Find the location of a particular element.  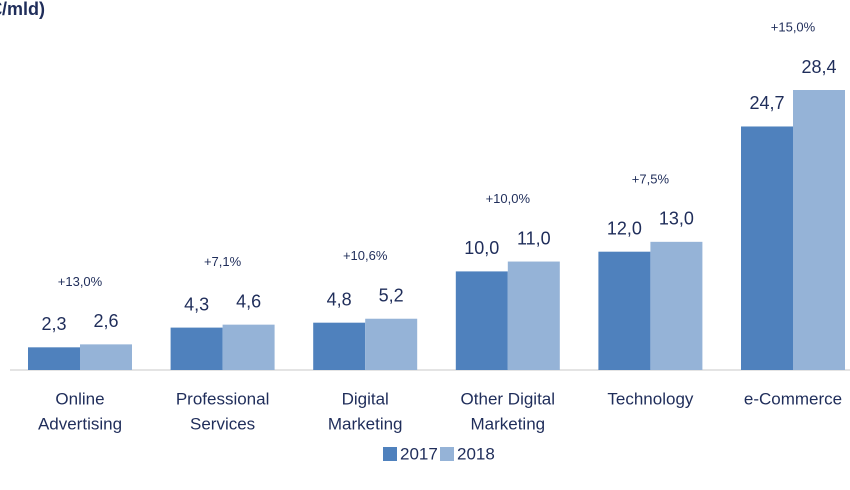

x-tick-label: Online is located at coordinates (79, 398).